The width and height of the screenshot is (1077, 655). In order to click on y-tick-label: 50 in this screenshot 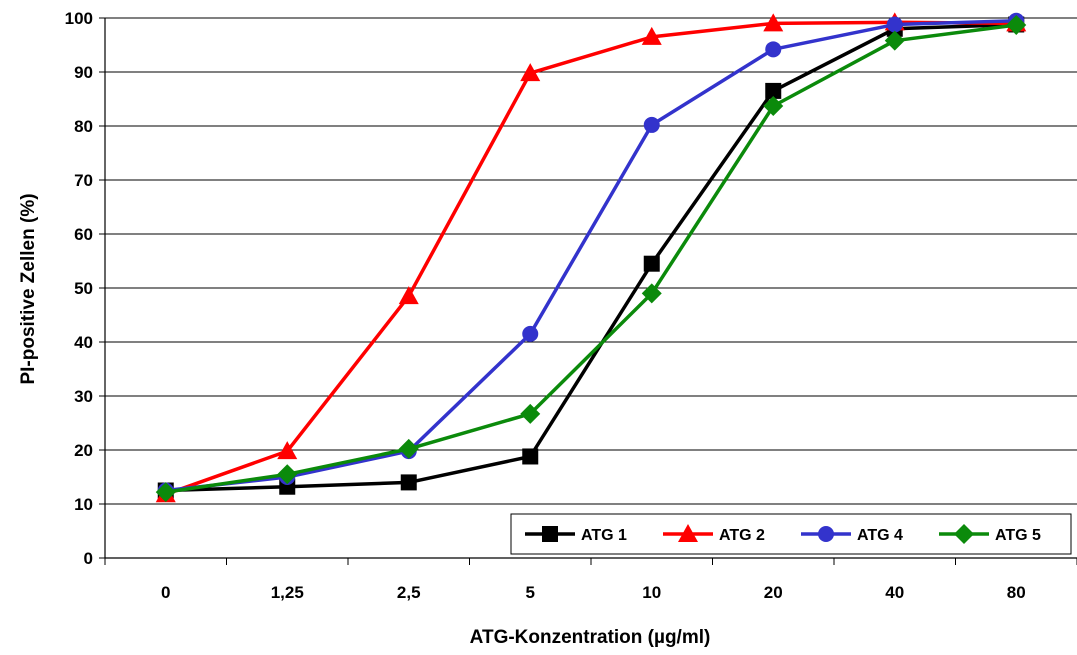, I will do `click(83, 288)`.